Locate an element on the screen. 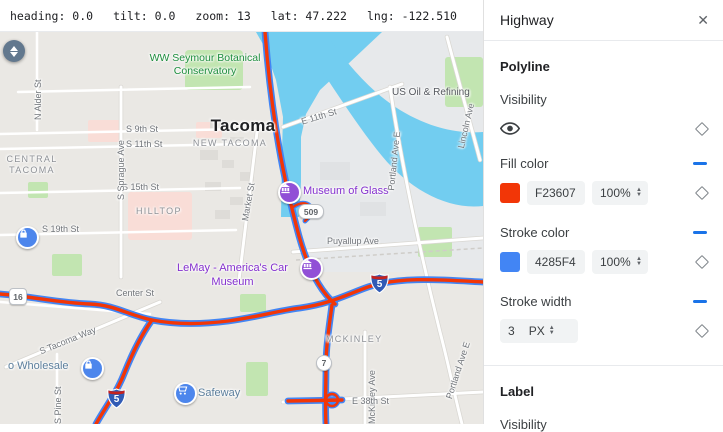 This screenshot has height=432, width=723. interstate-shield-5-south: 5 is located at coordinates (116, 398).